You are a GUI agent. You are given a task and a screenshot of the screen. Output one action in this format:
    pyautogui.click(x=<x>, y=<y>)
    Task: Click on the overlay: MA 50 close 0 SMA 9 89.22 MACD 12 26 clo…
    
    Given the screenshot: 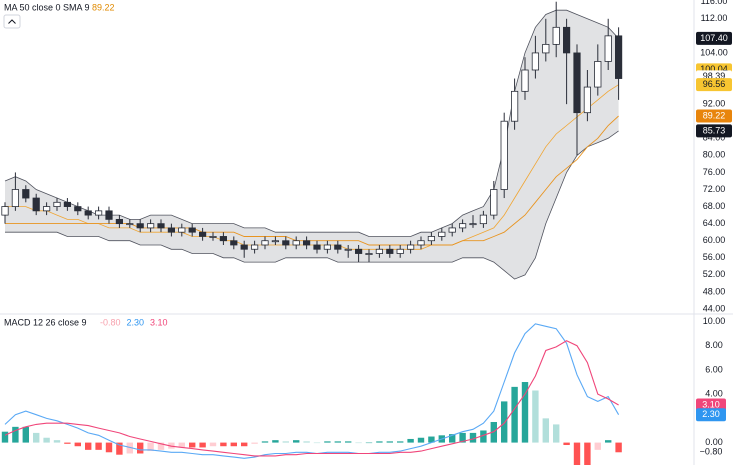 What is the action you would take?
    pyautogui.click(x=59, y=164)
    